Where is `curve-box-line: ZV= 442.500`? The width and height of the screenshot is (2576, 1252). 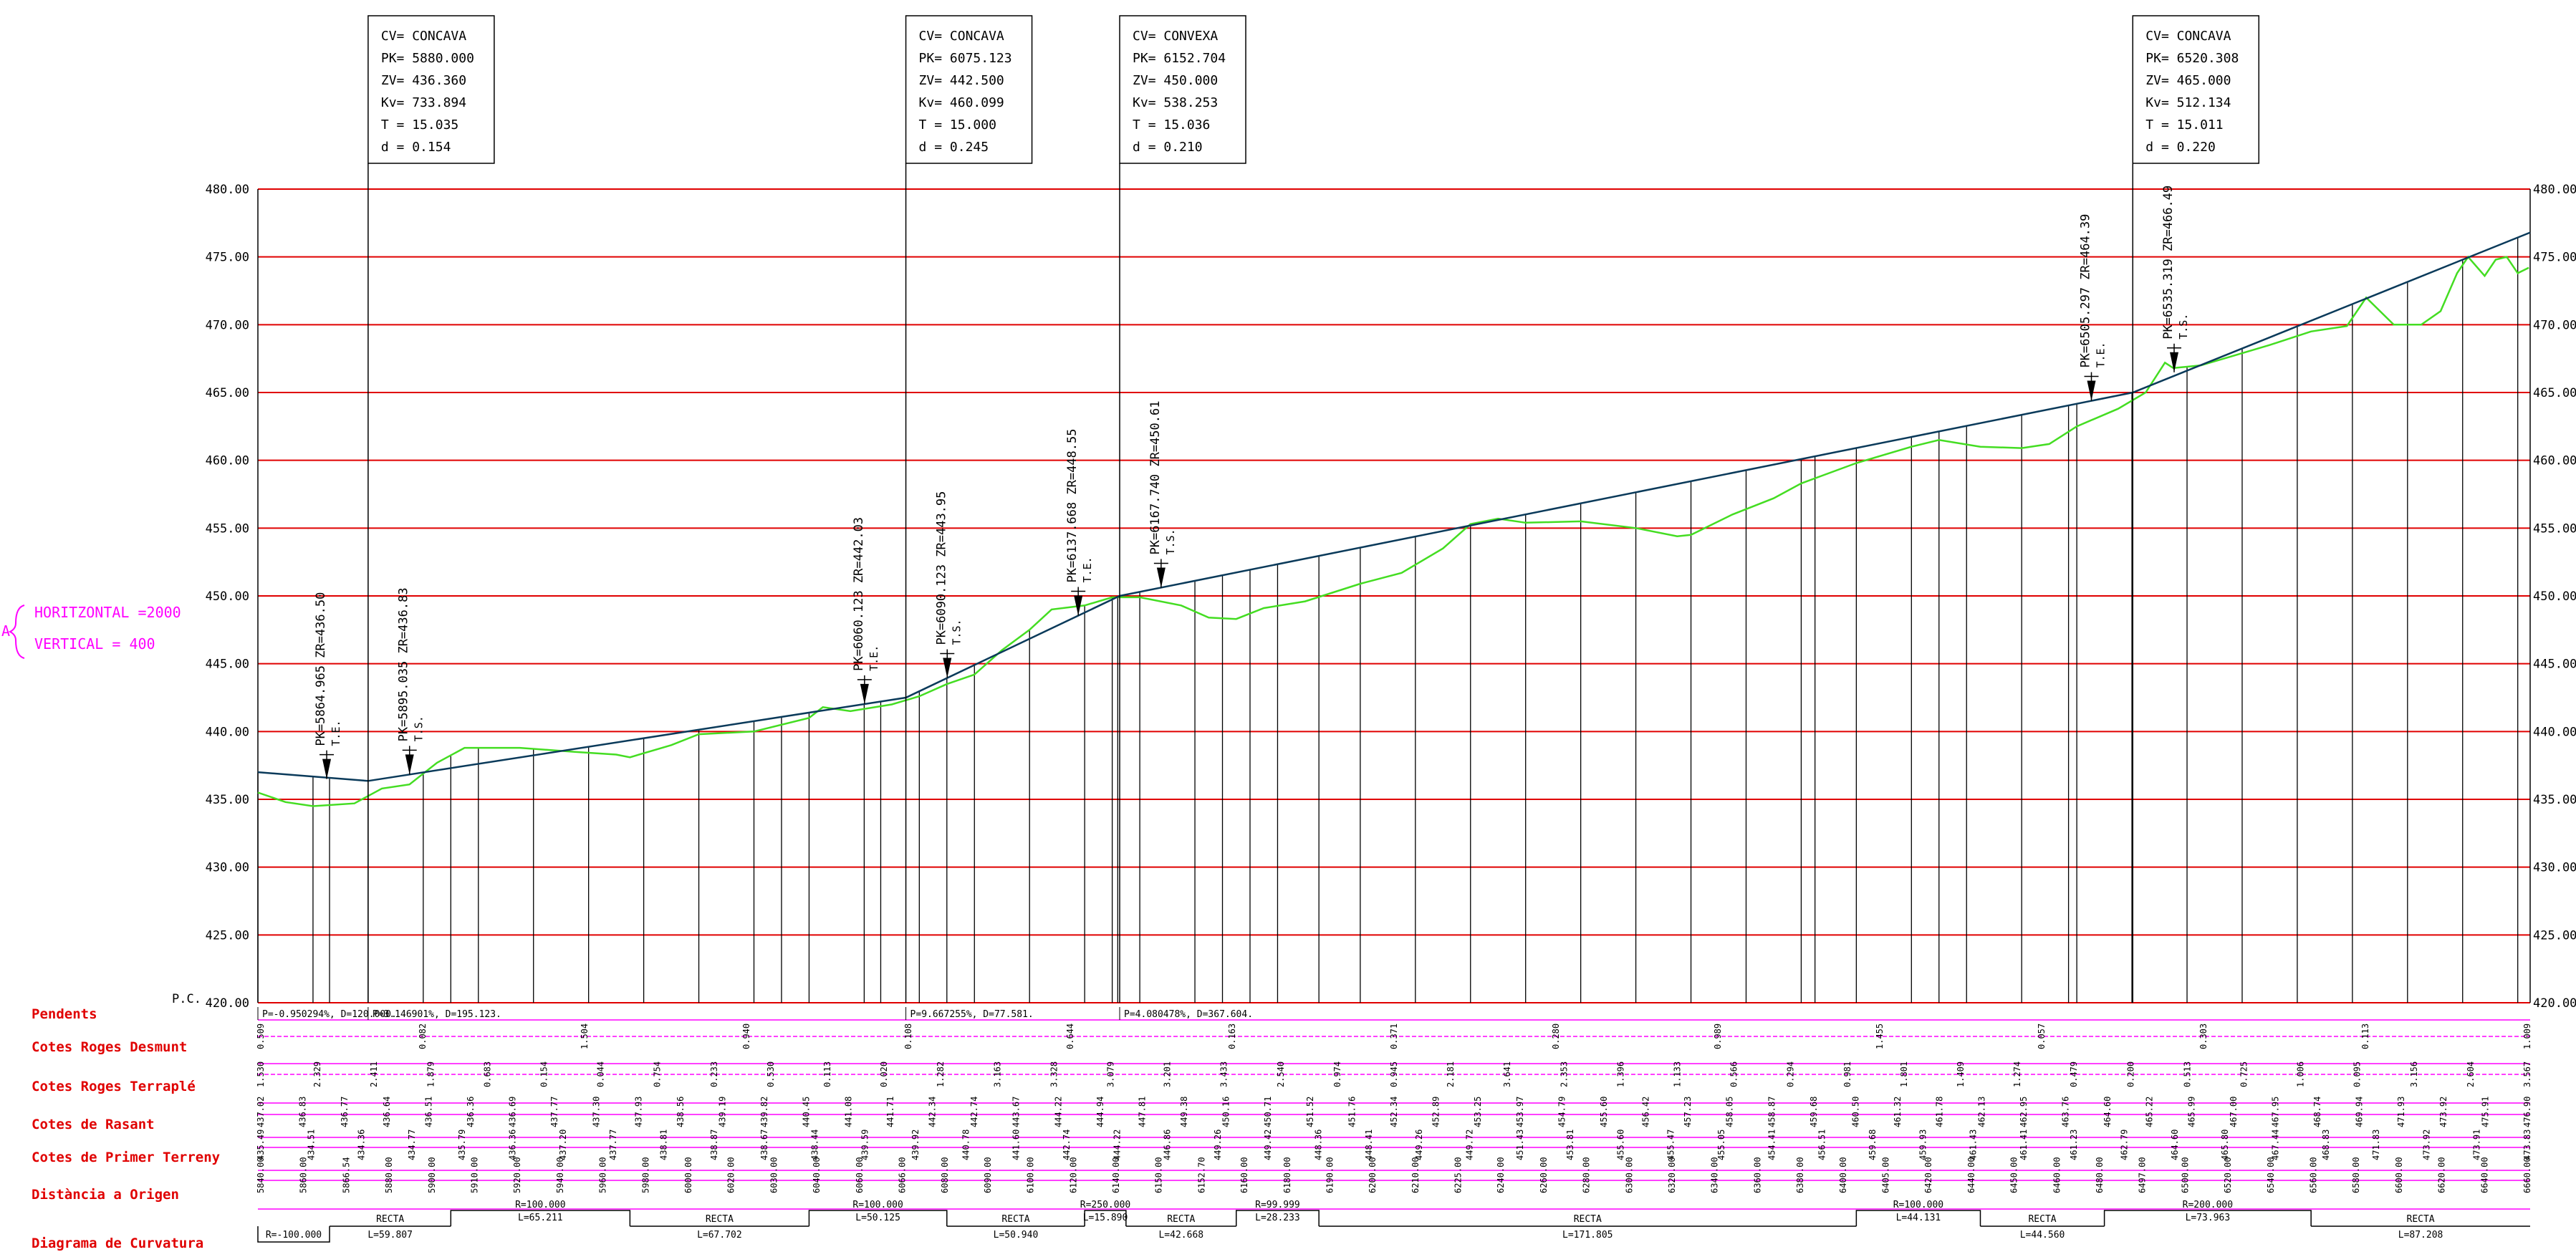 curve-box-line: ZV= 442.500 is located at coordinates (961, 81).